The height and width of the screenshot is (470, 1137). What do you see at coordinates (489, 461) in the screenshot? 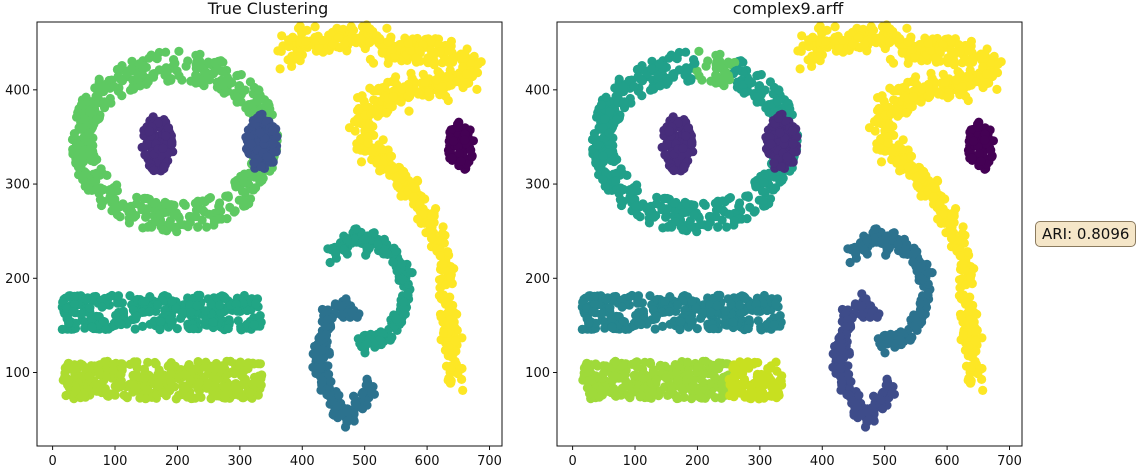
I see `x-tick-label: 700` at bounding box center [489, 461].